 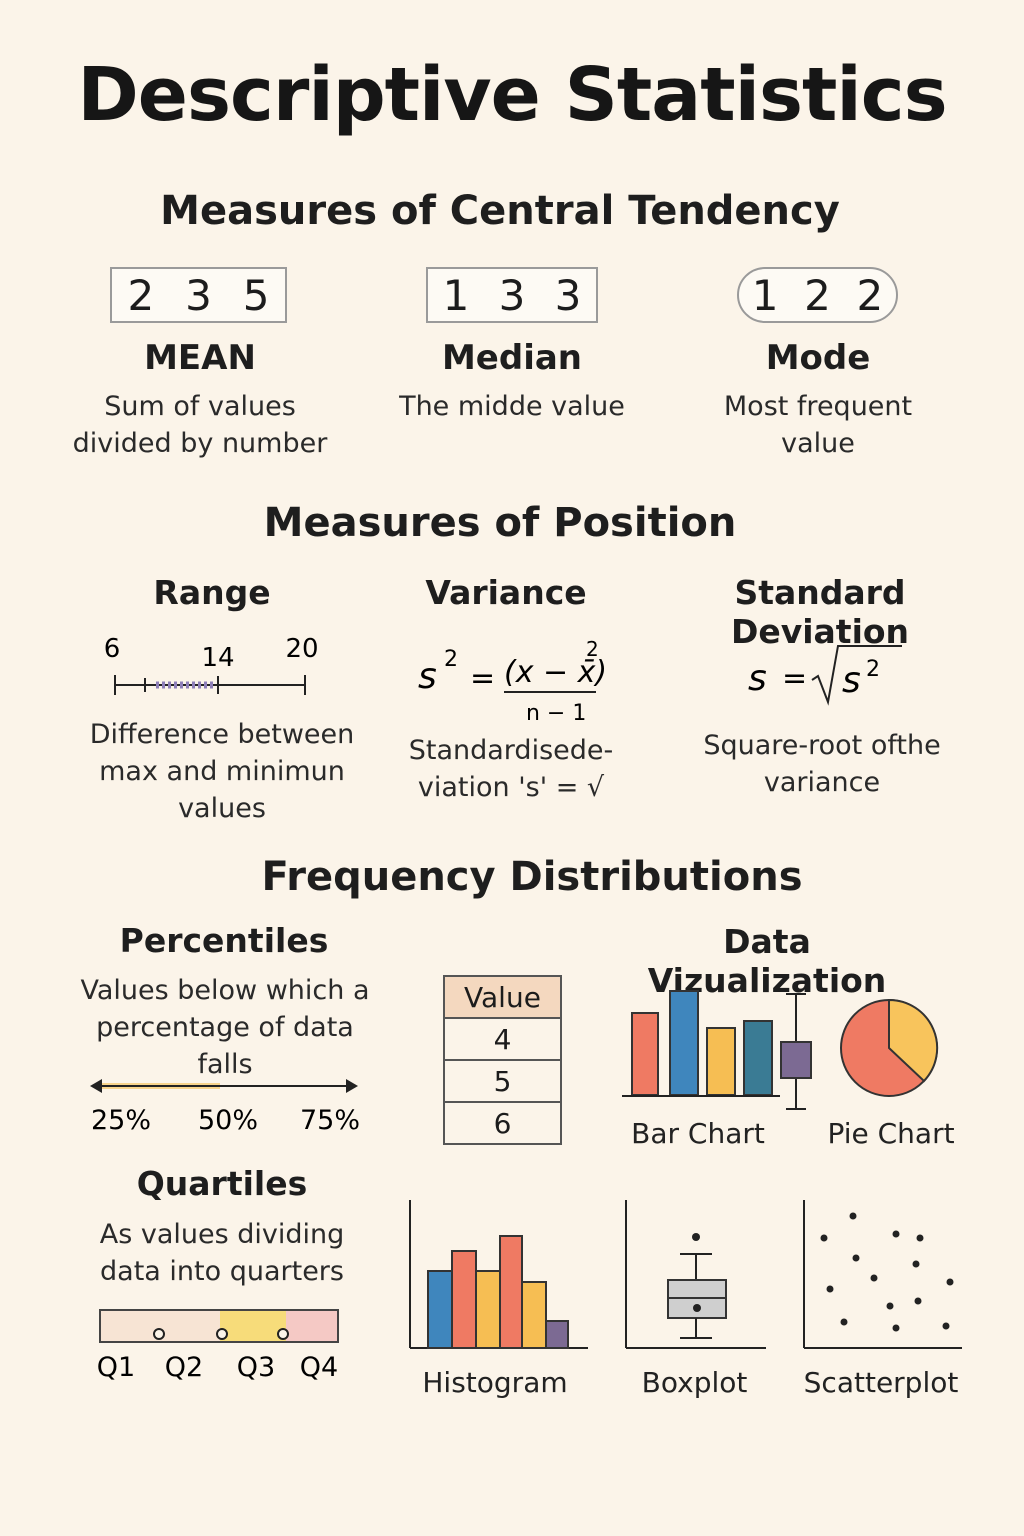 What do you see at coordinates (500, 523) in the screenshot?
I see `position-heading: Measures of Position` at bounding box center [500, 523].